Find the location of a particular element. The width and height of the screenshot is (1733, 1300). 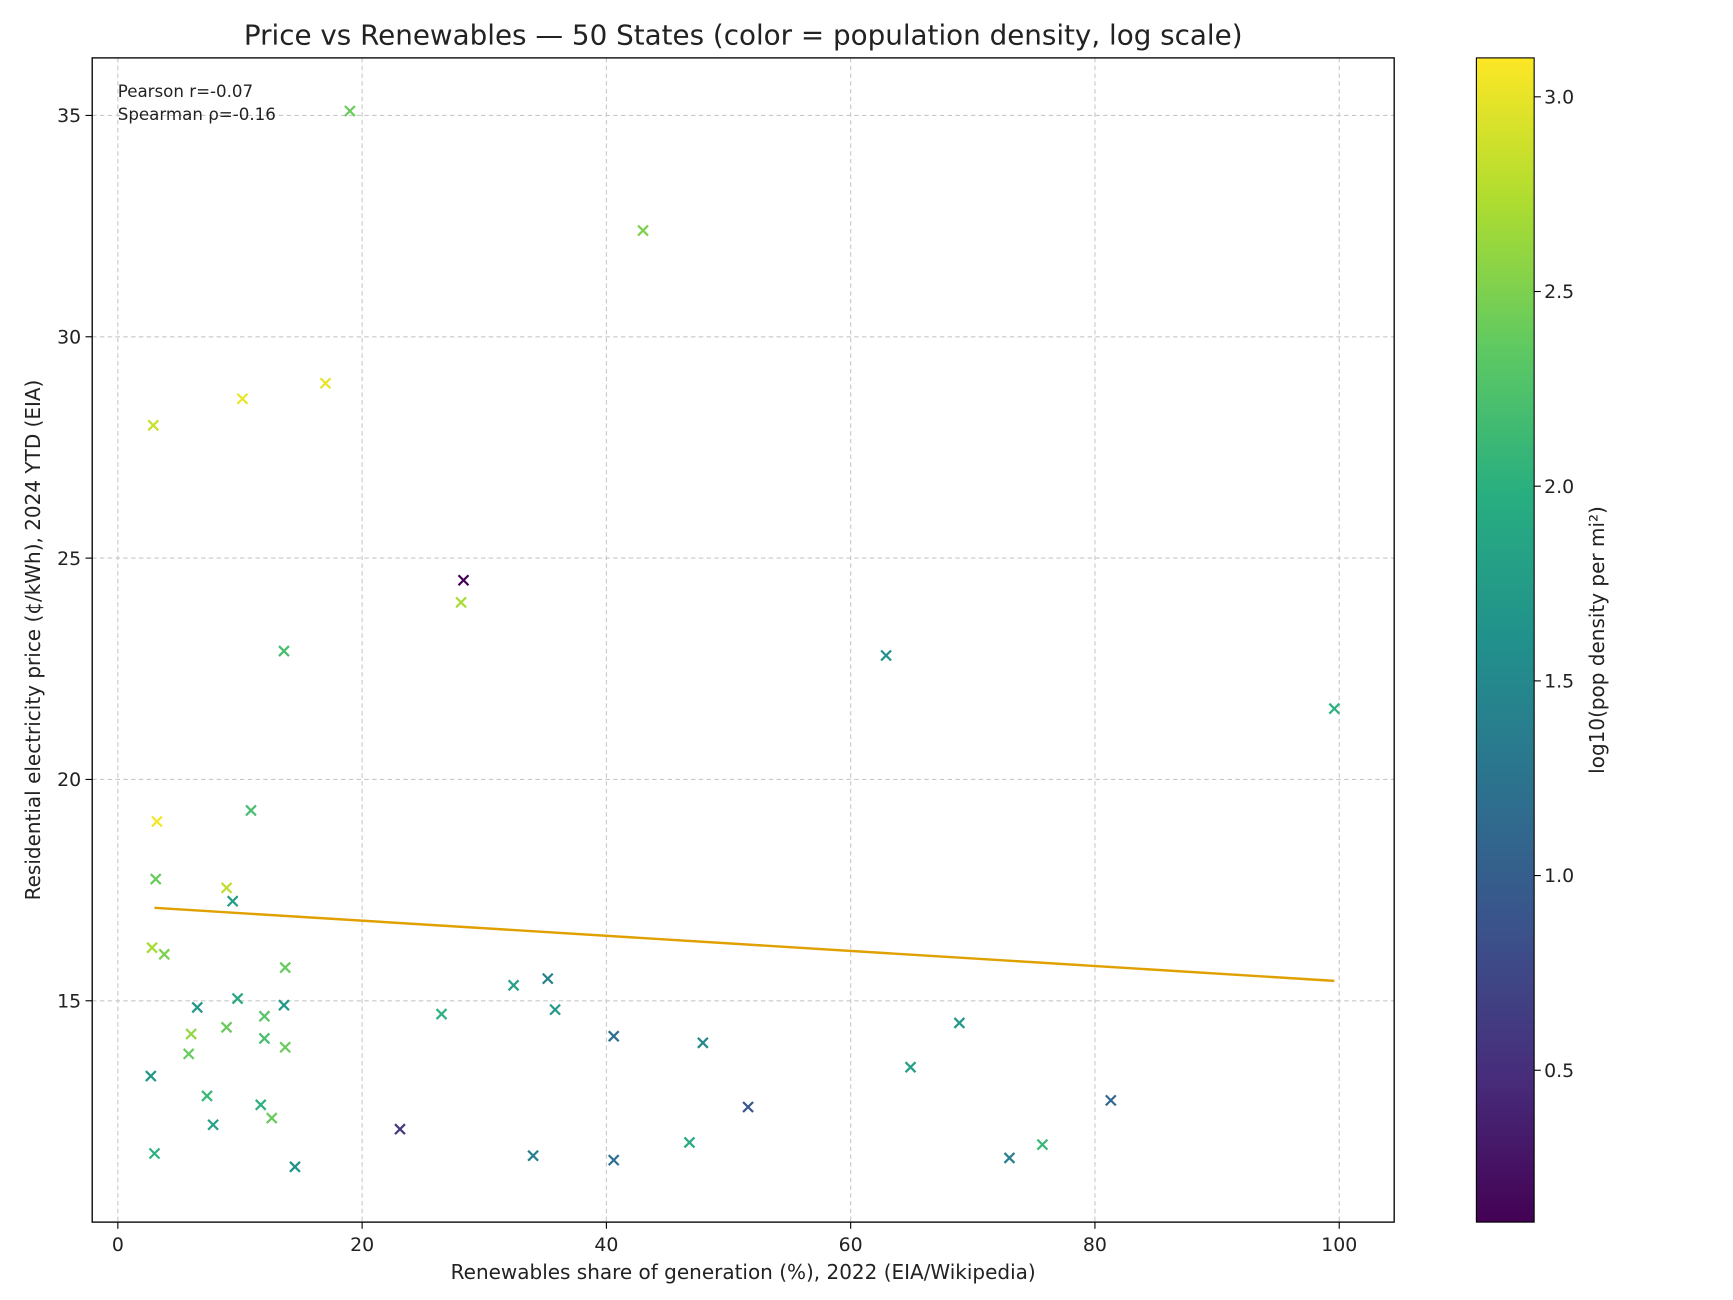

x-axis-ticks: 0 20 40 60 80 100 is located at coordinates (734, 1239).